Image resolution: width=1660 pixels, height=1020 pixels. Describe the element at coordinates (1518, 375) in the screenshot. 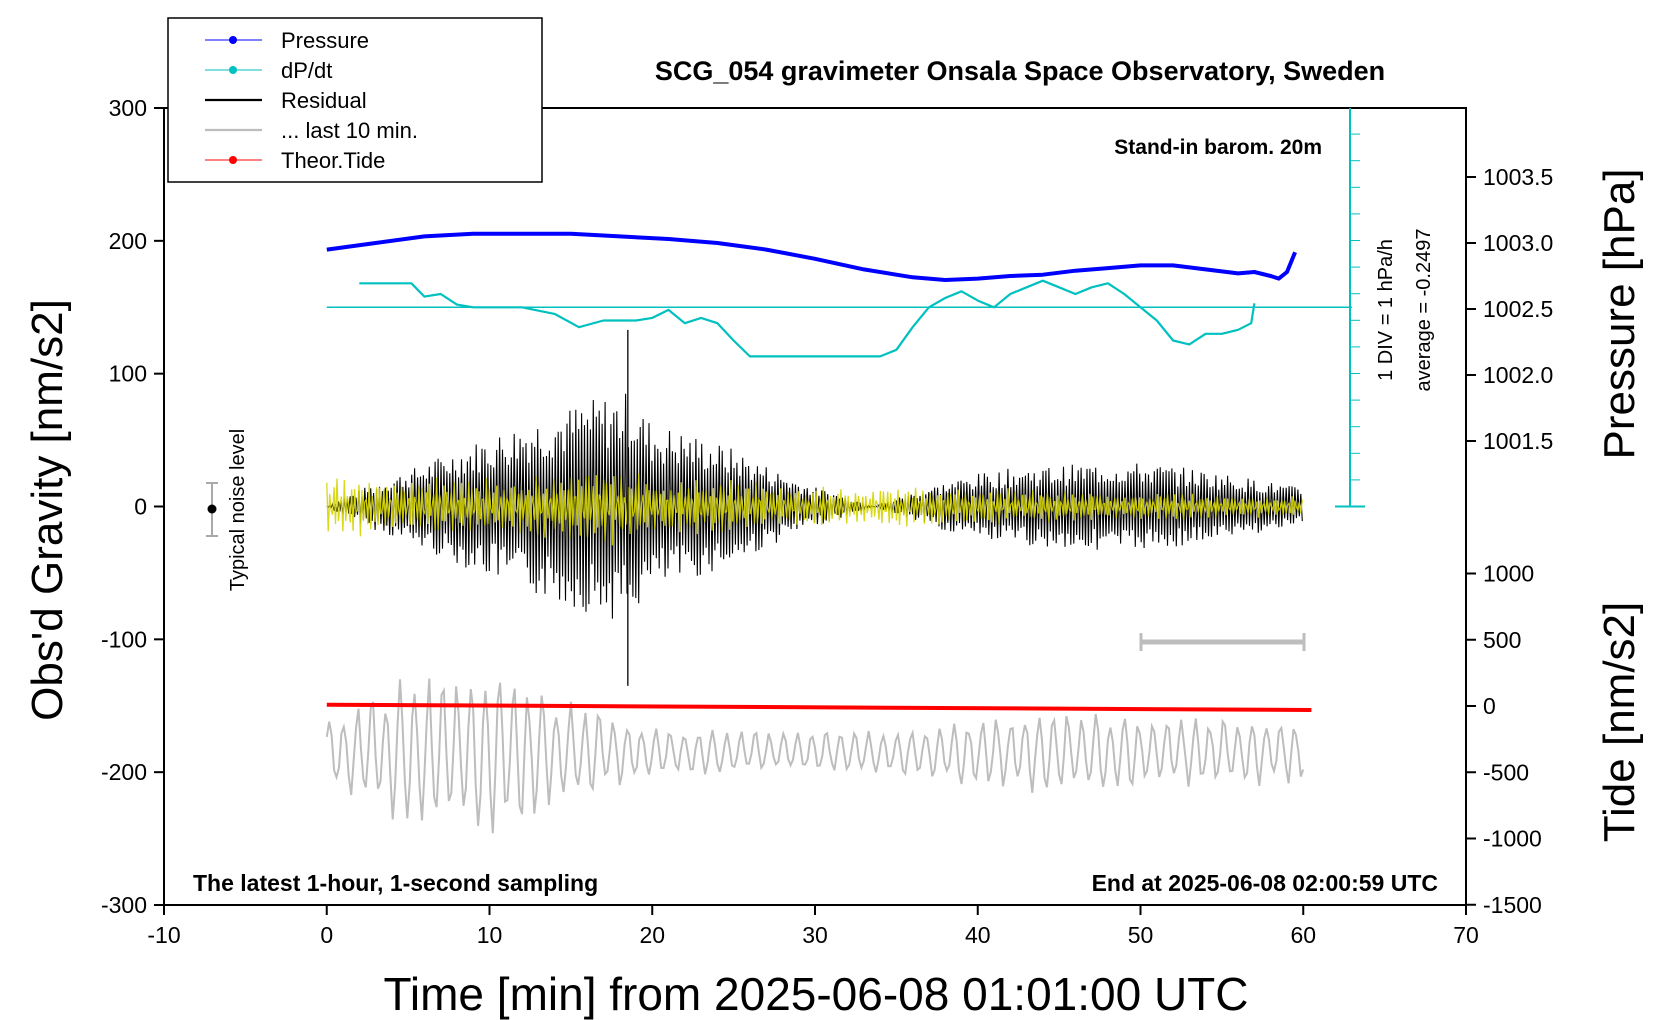

I see `pressure-tick-label: 1002.0` at that location.